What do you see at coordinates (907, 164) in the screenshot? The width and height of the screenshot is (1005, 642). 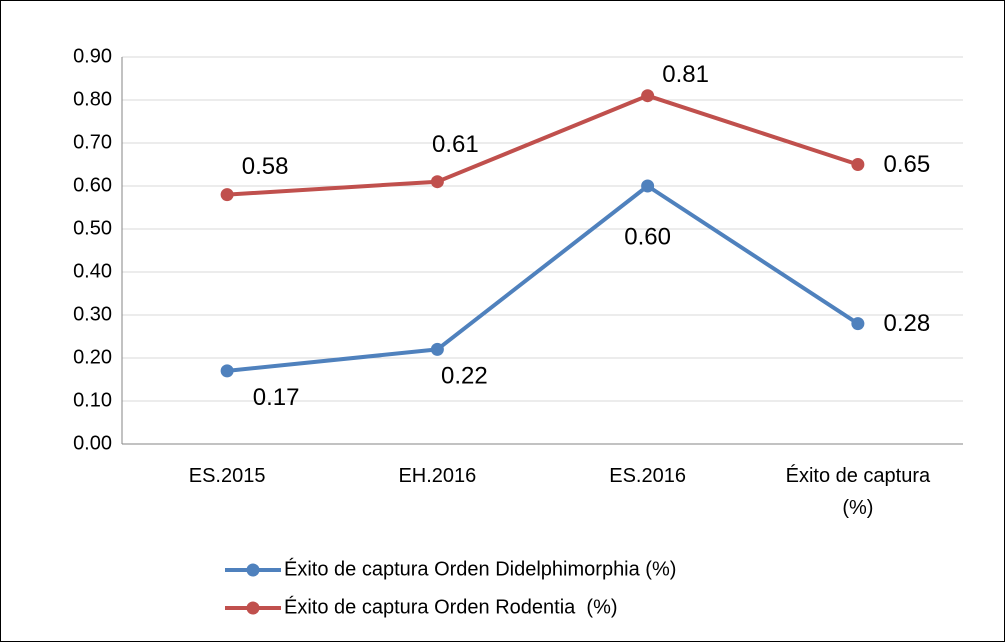 I see `data-label: 0.65` at bounding box center [907, 164].